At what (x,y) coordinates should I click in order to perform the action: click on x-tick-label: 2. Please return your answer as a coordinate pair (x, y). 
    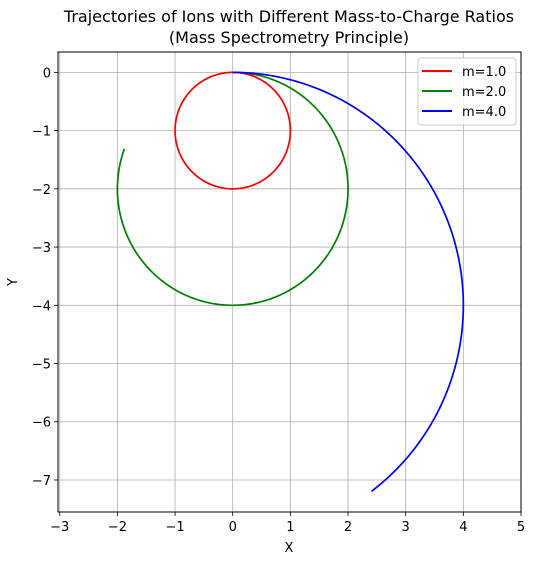
    Looking at the image, I should click on (348, 527).